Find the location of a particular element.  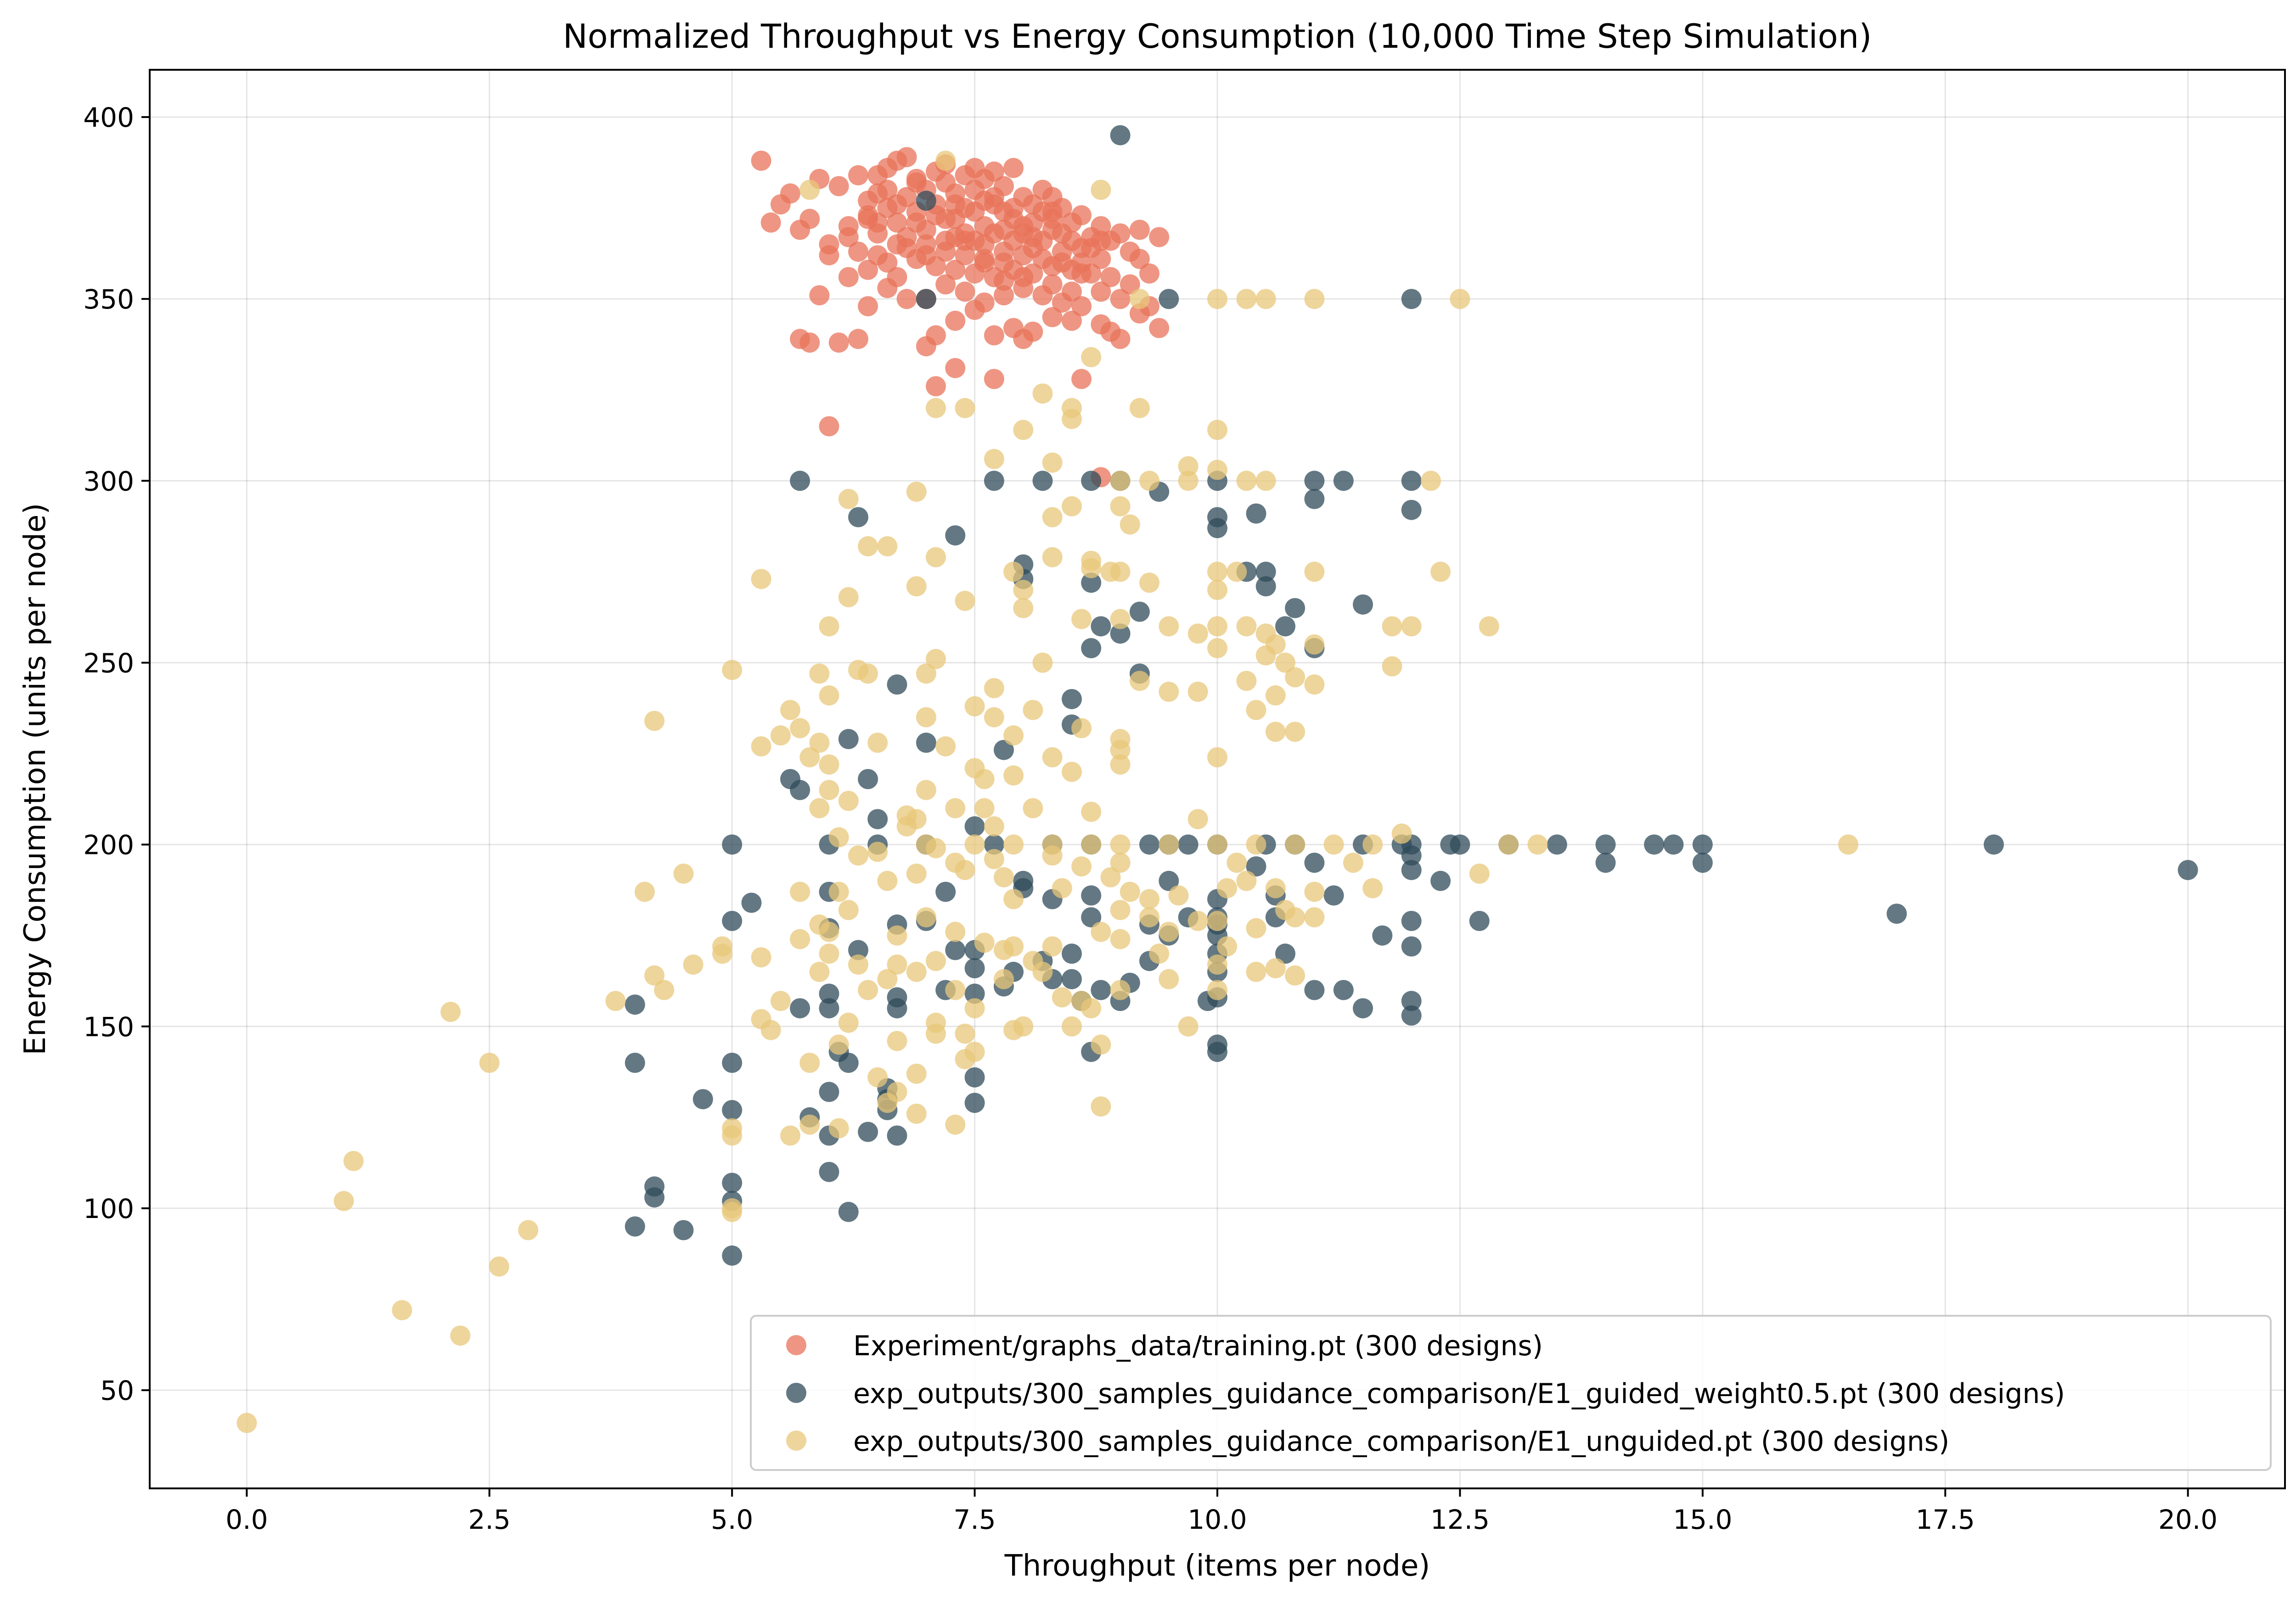

y-tick-label: 150 is located at coordinates (108, 1027).